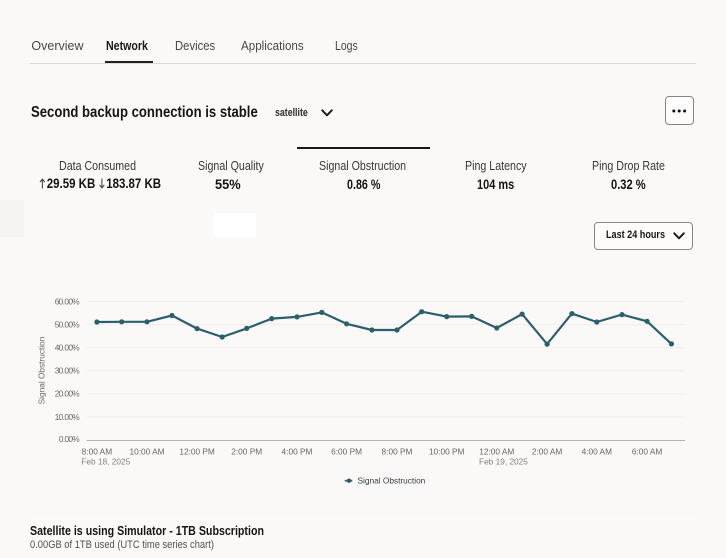 Image resolution: width=726 pixels, height=558 pixels. Describe the element at coordinates (496, 451) in the screenshot. I see `svg-text: 12:00 AM` at that location.